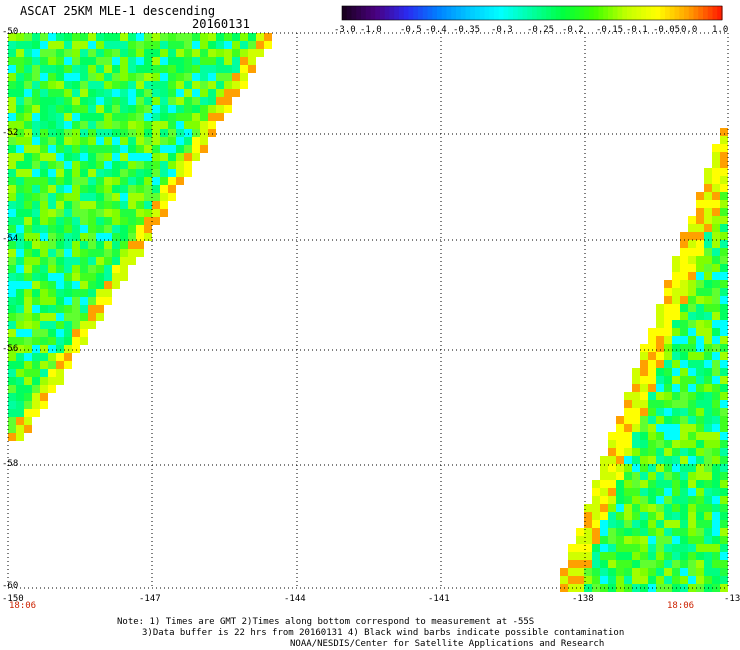 The height and width of the screenshot is (650, 740). I want to click on lat-label: -54, so click(10, 239).